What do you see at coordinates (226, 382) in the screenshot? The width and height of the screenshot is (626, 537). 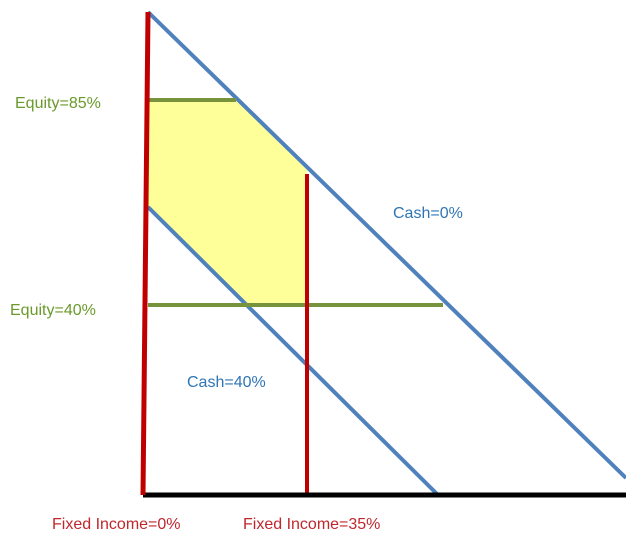 I see `cash-label: Cash=40%` at bounding box center [226, 382].